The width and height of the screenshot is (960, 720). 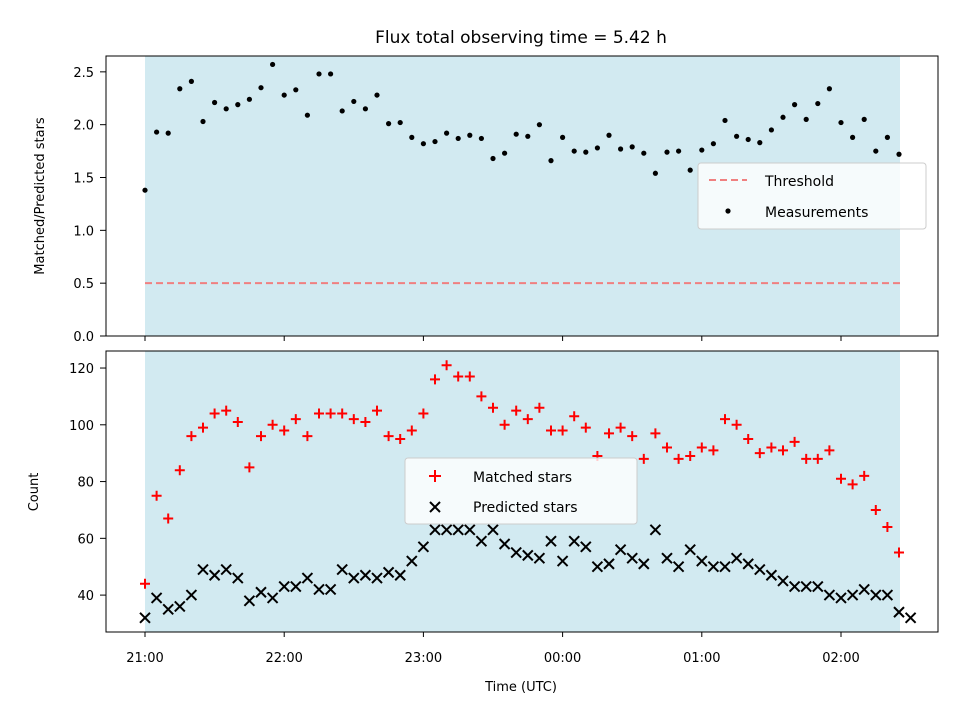 What do you see at coordinates (520, 687) in the screenshot?
I see `x-axis-label: Time (UTC)` at bounding box center [520, 687].